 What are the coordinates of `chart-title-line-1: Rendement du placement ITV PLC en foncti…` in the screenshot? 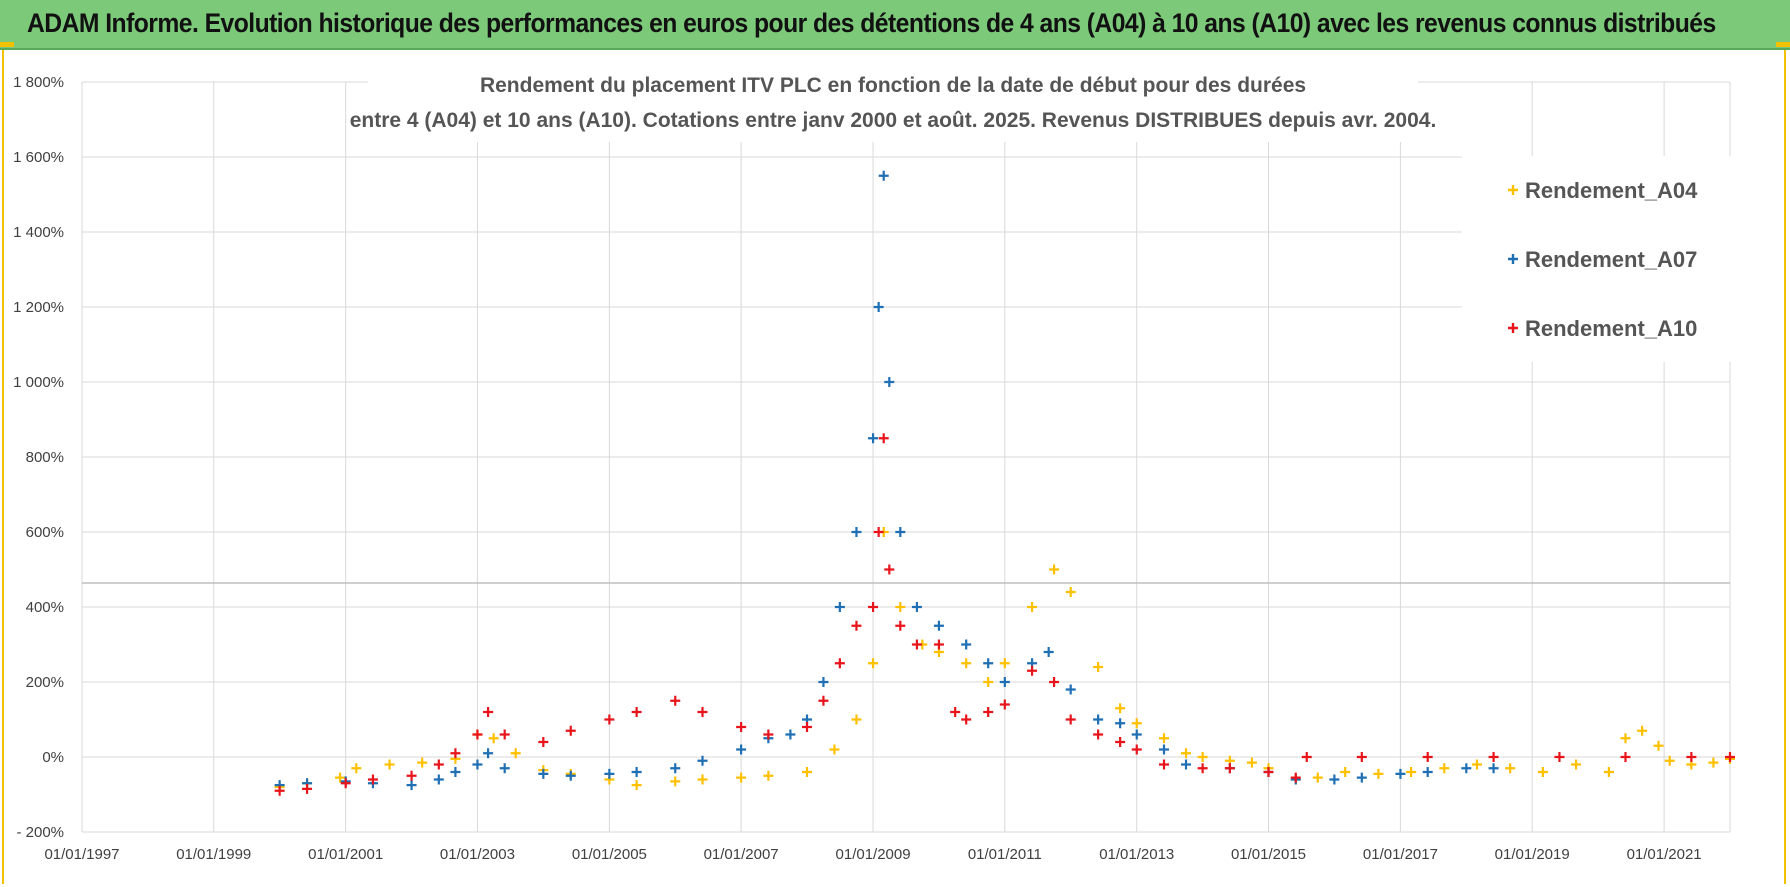 It's located at (893, 85).